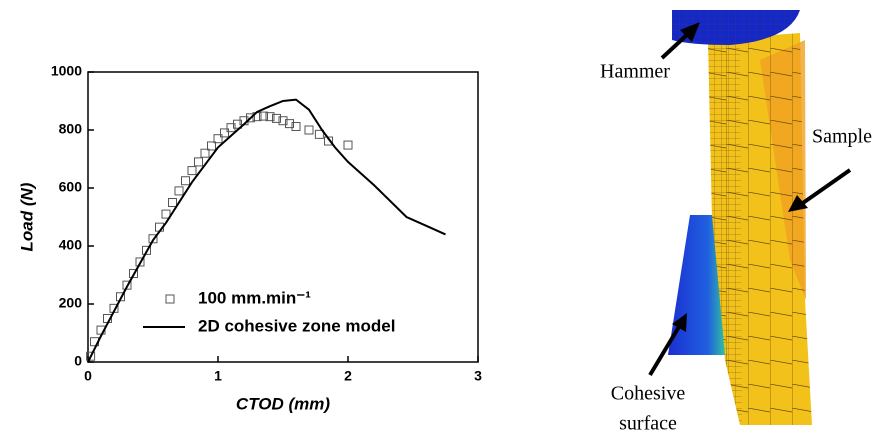 This screenshot has height=442, width=888. Describe the element at coordinates (635, 72) in the screenshot. I see `label-hammer: Hammer` at that location.